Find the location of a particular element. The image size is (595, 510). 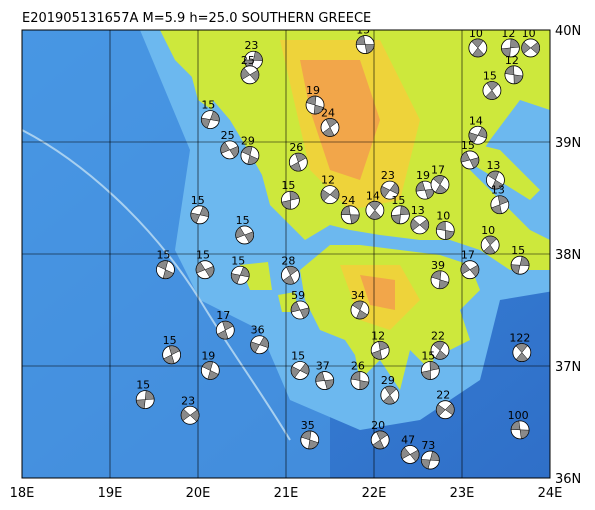

depth-label: 19 is located at coordinates (313, 90).